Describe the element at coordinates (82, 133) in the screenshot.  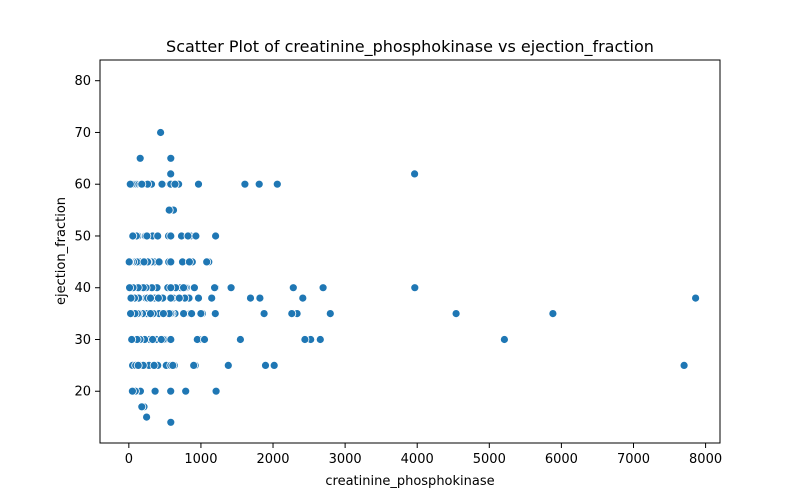
I see `y-tick-label: 70` at that location.